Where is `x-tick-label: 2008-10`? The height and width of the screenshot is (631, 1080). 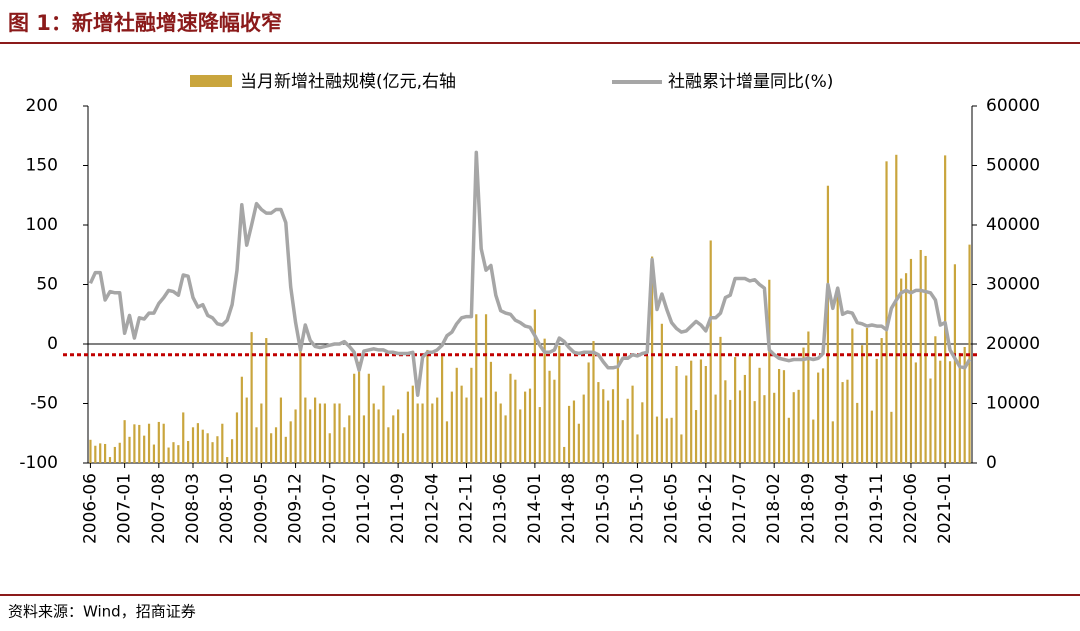 x-tick-label: 2008-10 is located at coordinates (227, 508).